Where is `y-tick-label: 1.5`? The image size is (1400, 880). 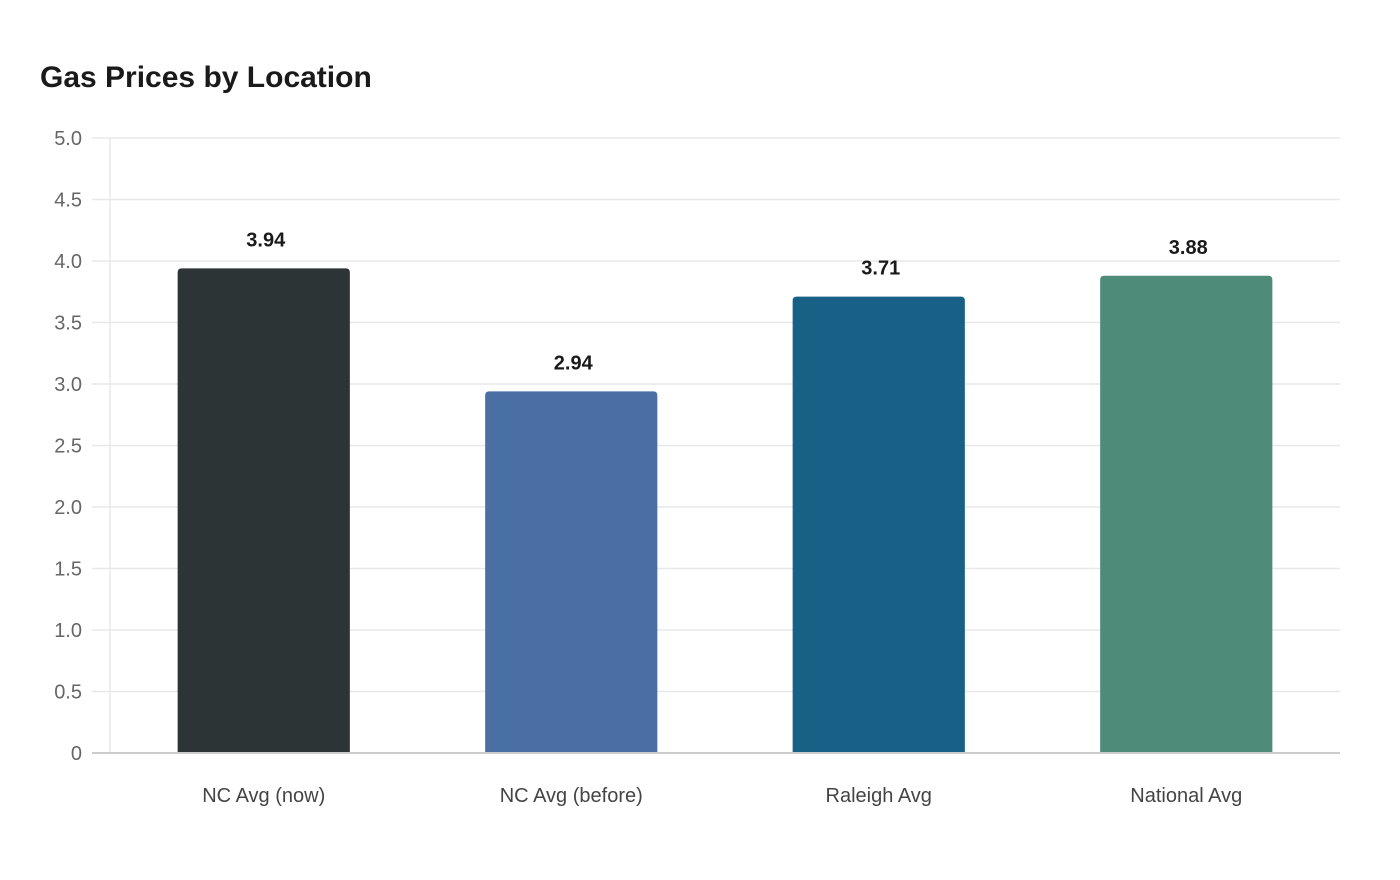
y-tick-label: 1.5 is located at coordinates (68, 570).